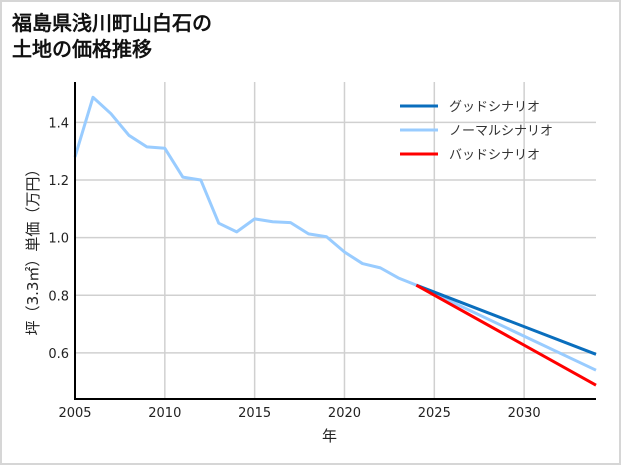 The height and width of the screenshot is (465, 621). I want to click on x-tick-label: 2030, so click(524, 413).